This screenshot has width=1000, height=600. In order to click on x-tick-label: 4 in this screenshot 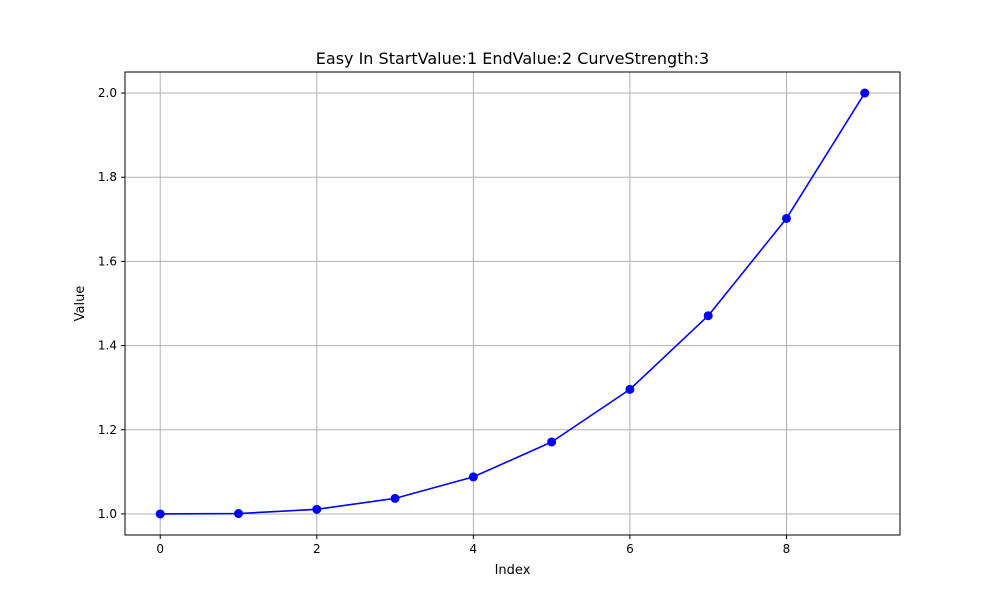, I will do `click(474, 549)`.